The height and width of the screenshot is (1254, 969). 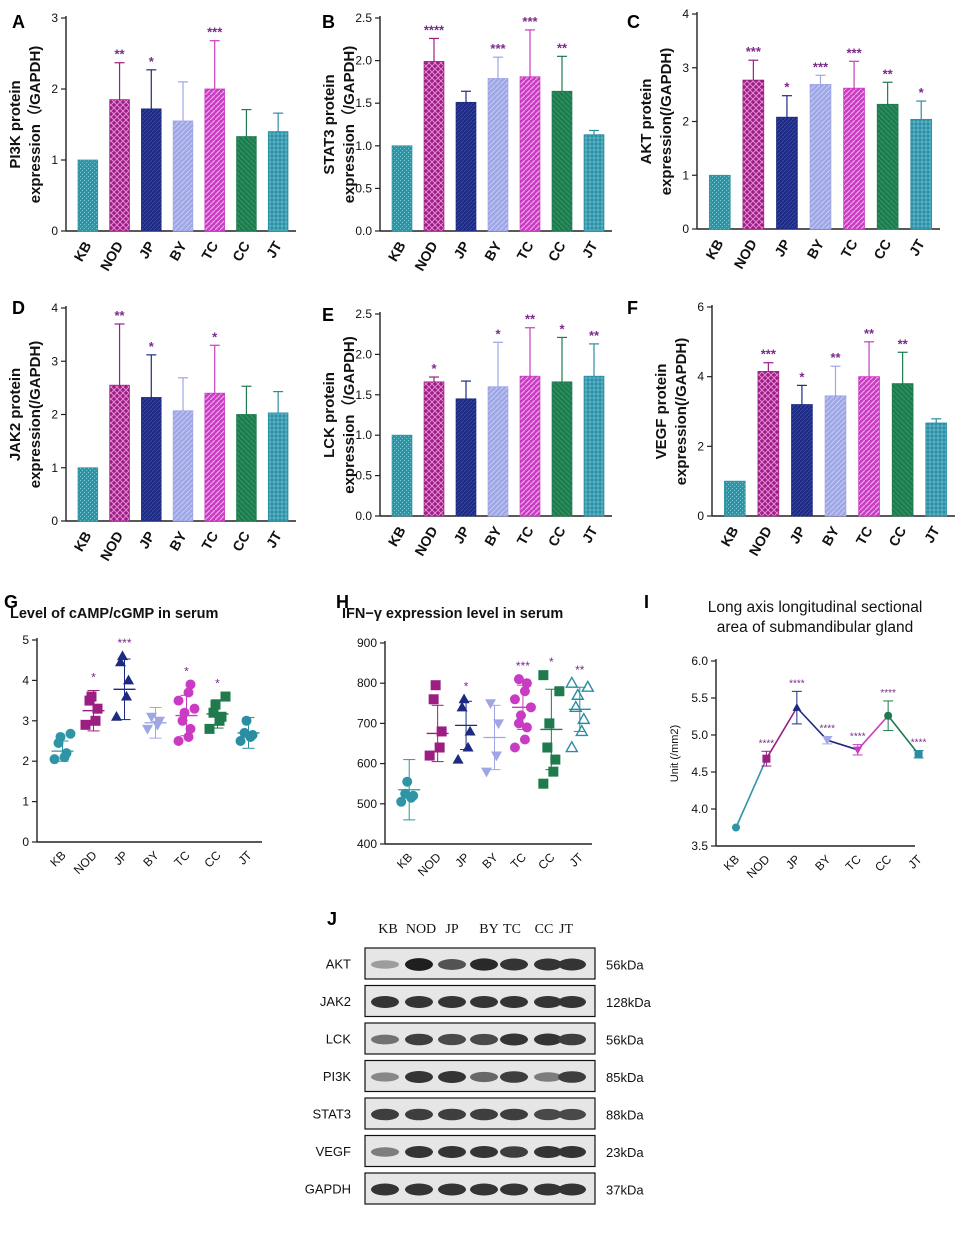 What do you see at coordinates (434, 449) in the screenshot?
I see `bar-nod` at bounding box center [434, 449].